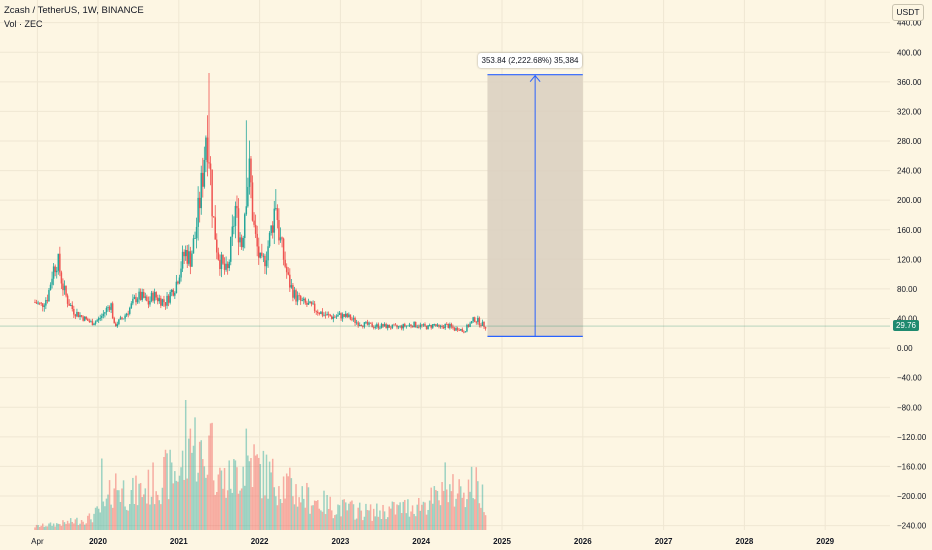 This screenshot has height=550, width=932. What do you see at coordinates (530, 60) in the screenshot?
I see `measure-label: 353.84 (2,222.68%) 35,384` at bounding box center [530, 60].